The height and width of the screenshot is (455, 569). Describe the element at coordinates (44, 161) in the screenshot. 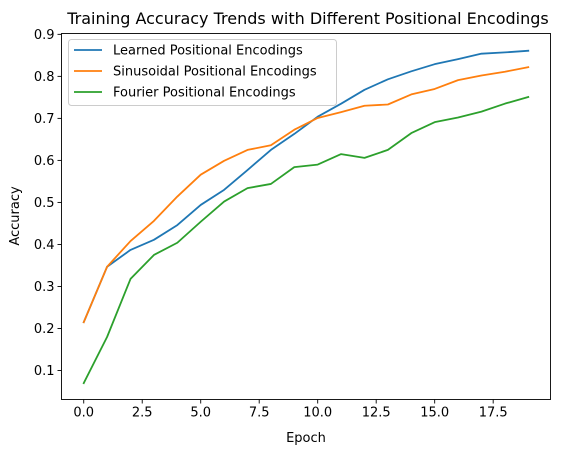

I see `y-tick-label: 0.6` at that location.